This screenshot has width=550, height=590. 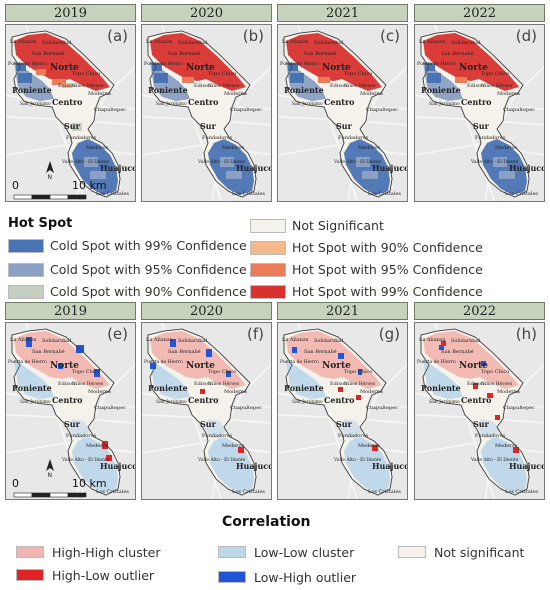 What do you see at coordinates (86, 372) in the screenshot?
I see `place-label-topo-chico: Topo Chico` at bounding box center [86, 372].